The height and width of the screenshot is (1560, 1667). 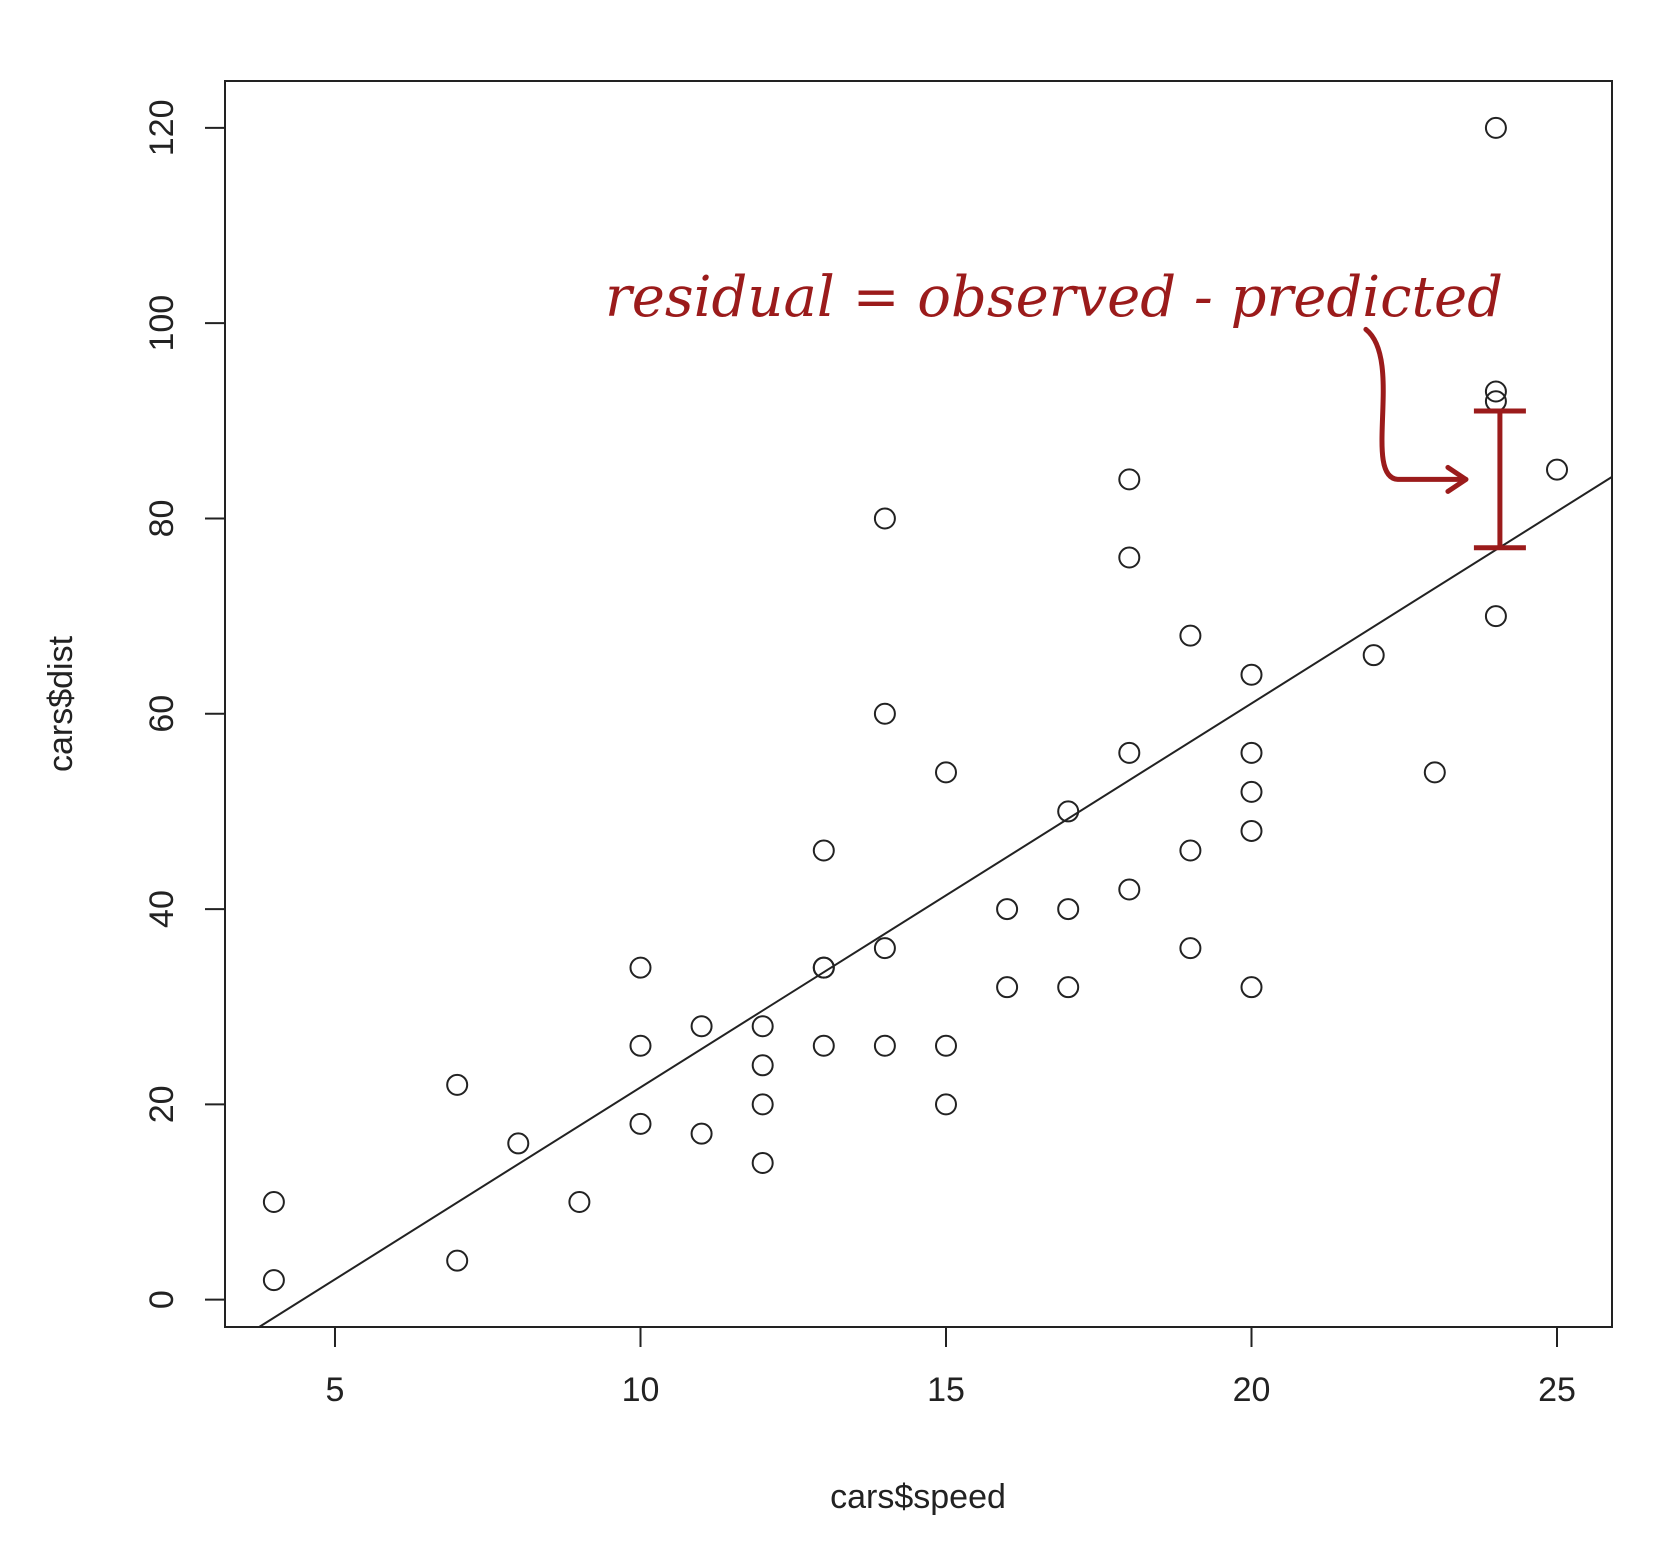 I want to click on annotation-arrowhead, so click(x=1457, y=479).